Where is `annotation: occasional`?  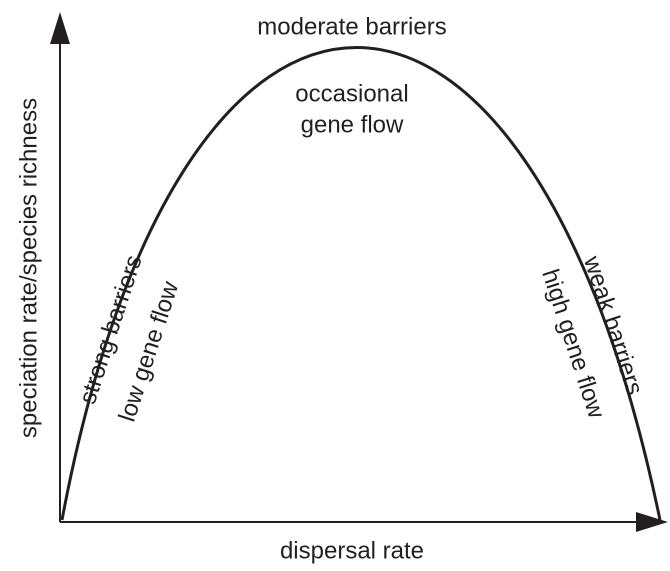 annotation: occasional is located at coordinates (351, 93).